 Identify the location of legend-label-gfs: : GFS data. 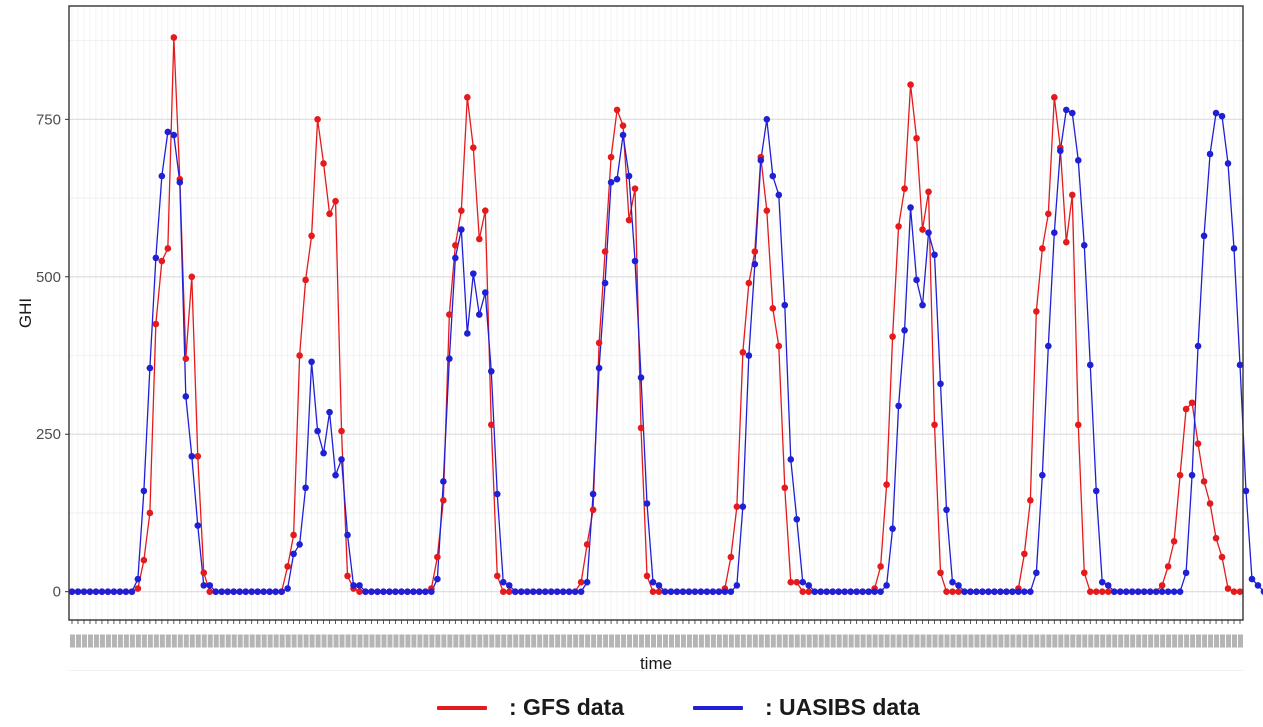
(567, 707).